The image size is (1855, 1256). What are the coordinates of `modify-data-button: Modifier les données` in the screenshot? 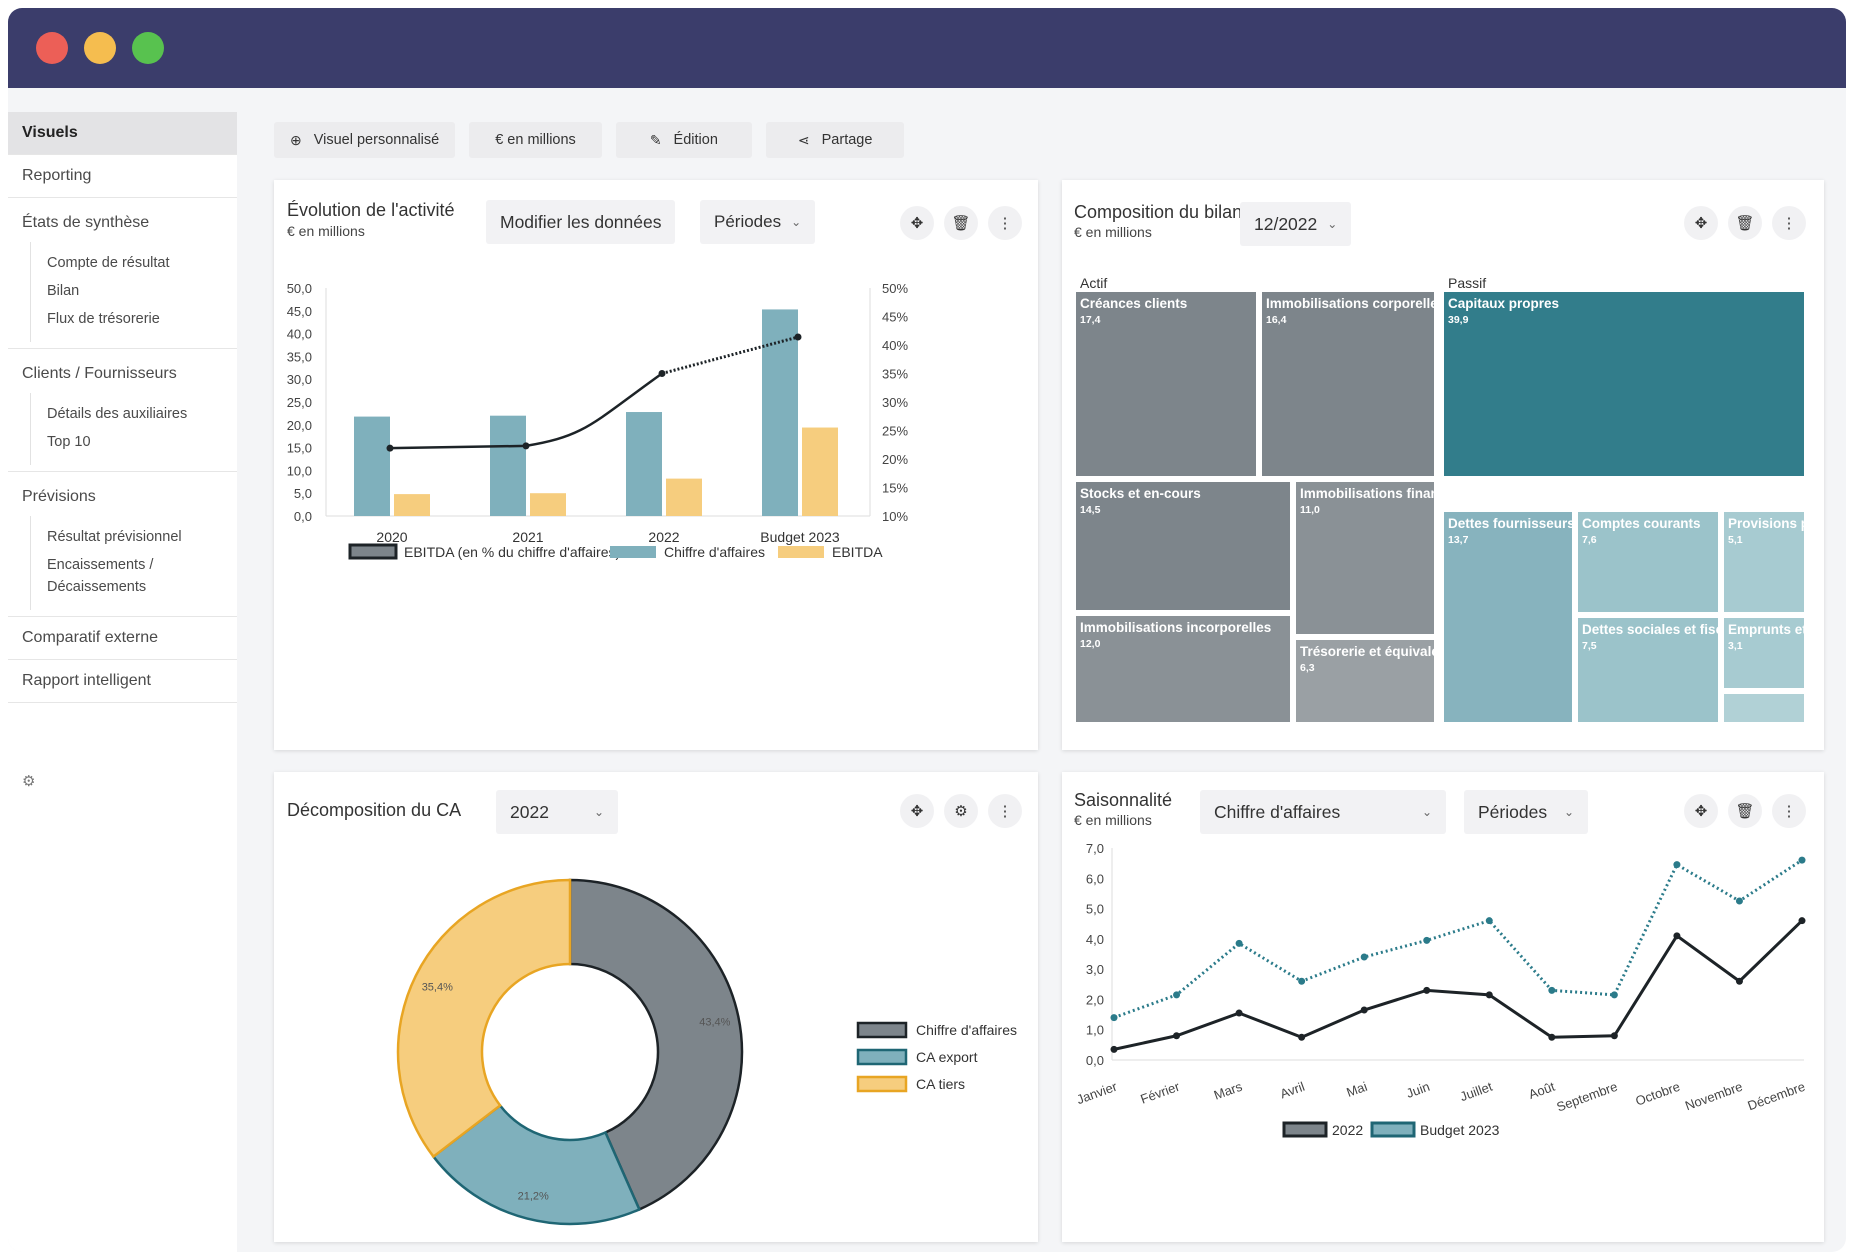 It's located at (581, 222).